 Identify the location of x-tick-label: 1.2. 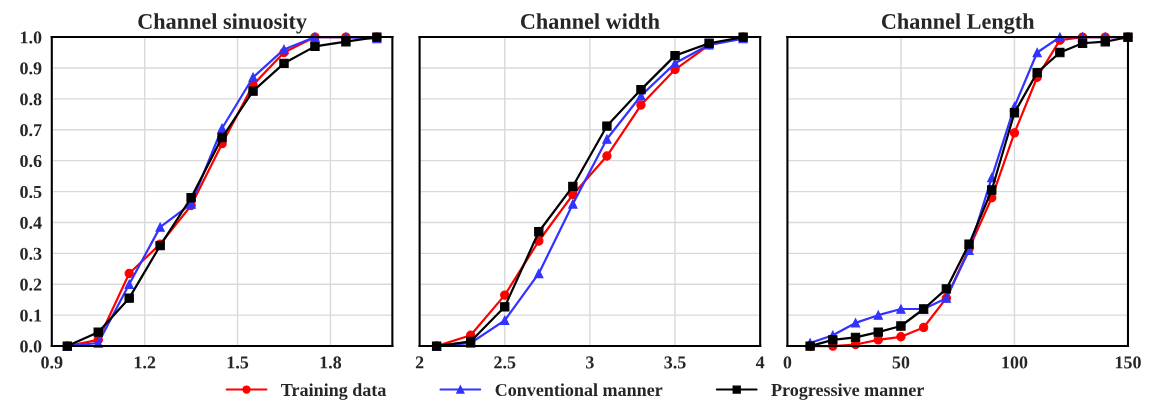
(145, 362).